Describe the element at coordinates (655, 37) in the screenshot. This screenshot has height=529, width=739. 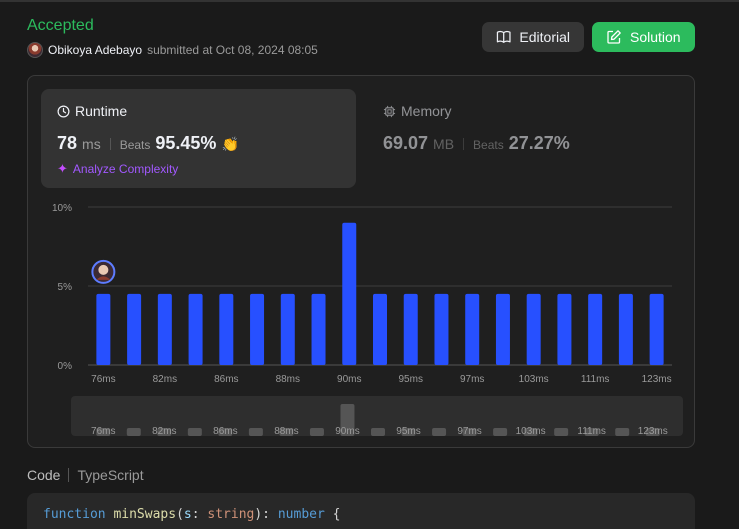
I see `solution-label: Solution` at that location.